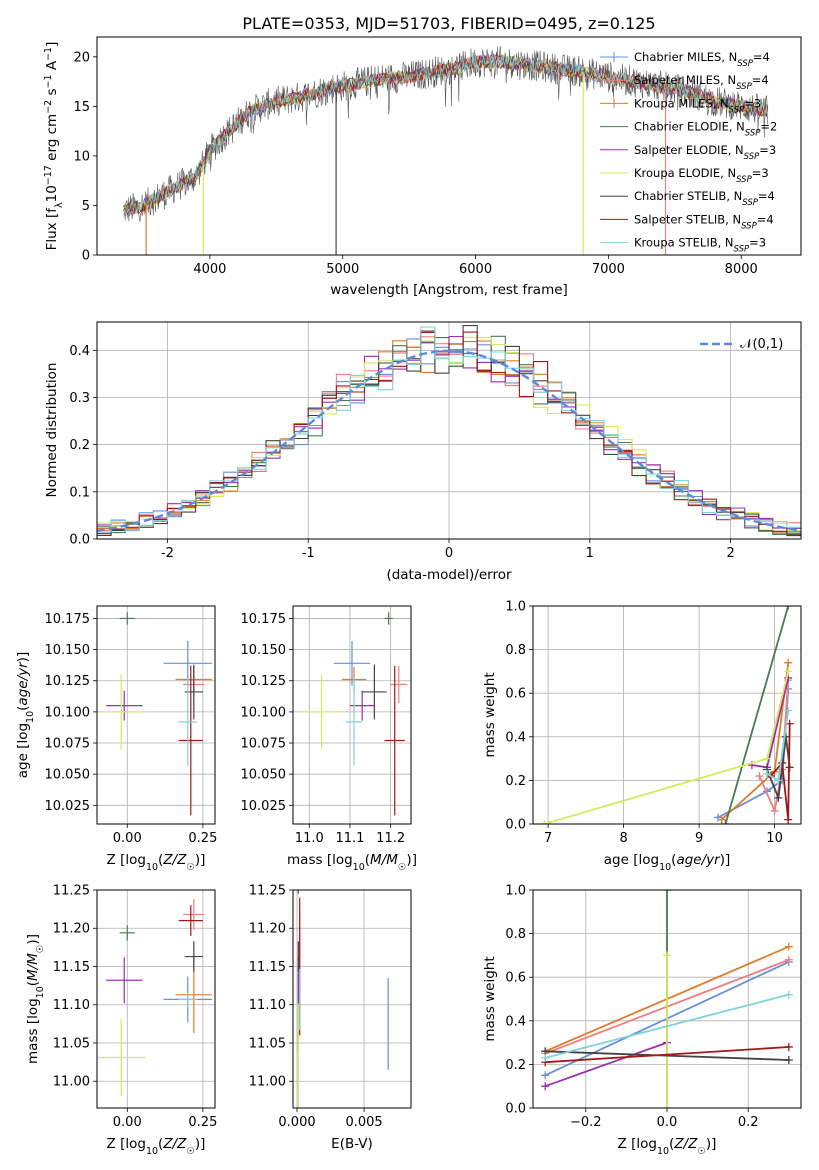 This screenshot has width=819, height=1170. I want to click on y-tick-label: 20, so click(81, 57).